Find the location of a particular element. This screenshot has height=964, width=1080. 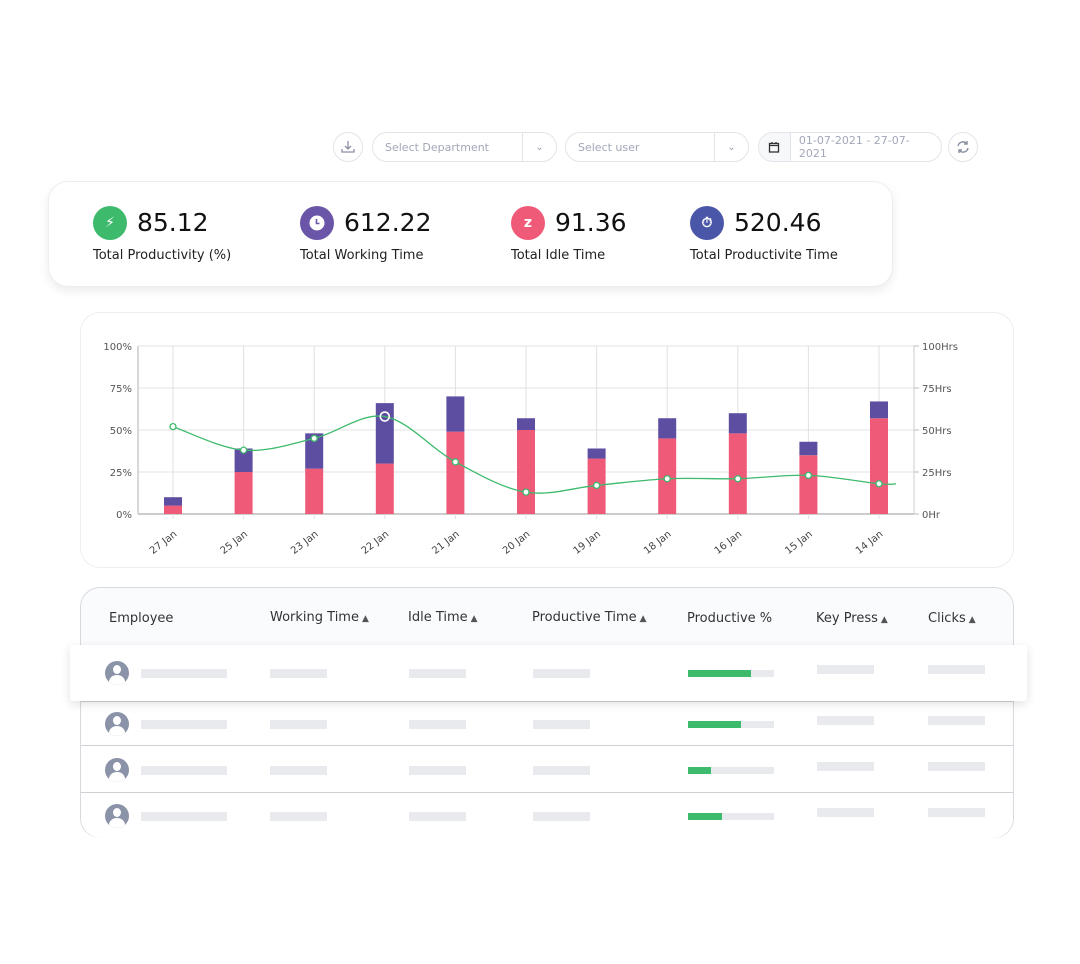

chevron-down-icon: ⌄ is located at coordinates (731, 147).